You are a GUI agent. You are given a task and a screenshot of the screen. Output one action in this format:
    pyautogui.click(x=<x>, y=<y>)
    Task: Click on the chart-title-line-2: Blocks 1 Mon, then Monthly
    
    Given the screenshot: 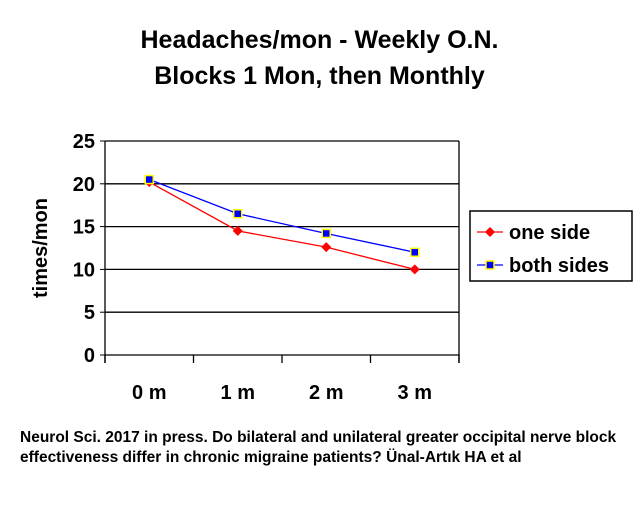 What is the action you would take?
    pyautogui.click(x=319, y=76)
    